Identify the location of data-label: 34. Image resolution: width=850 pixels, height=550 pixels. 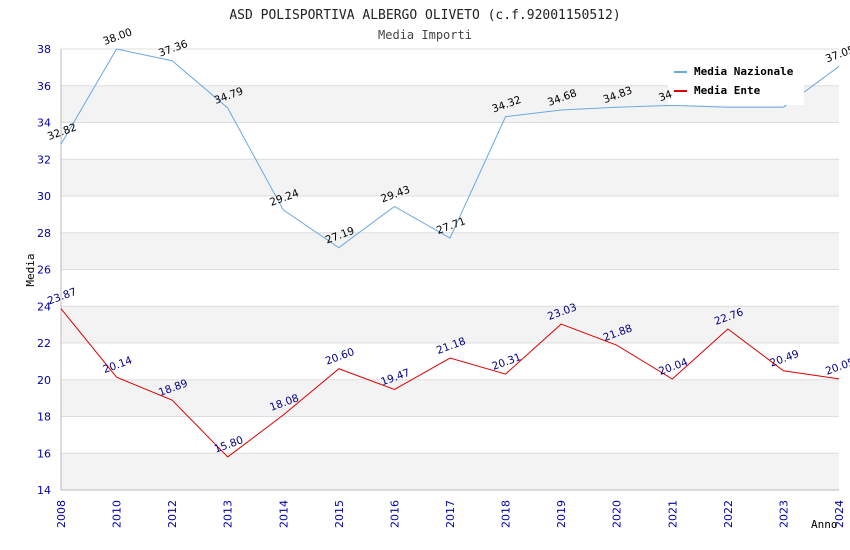
(665, 96).